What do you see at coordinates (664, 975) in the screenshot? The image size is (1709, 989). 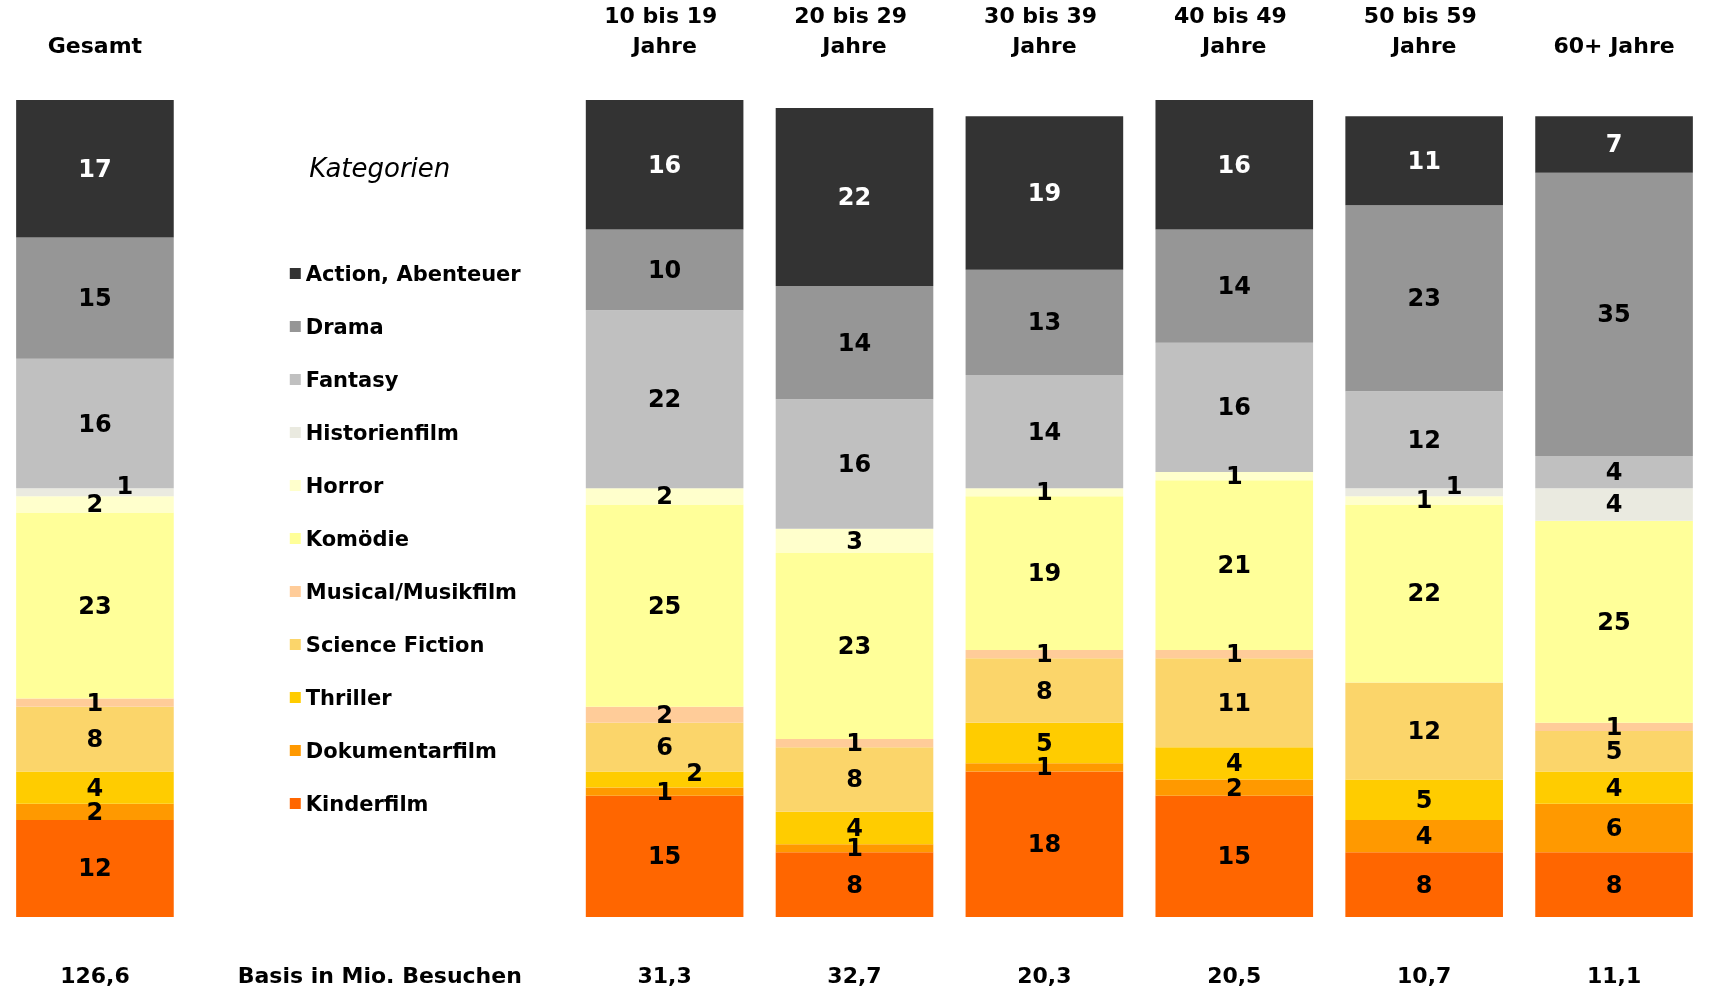 I see `text: 31,3` at bounding box center [664, 975].